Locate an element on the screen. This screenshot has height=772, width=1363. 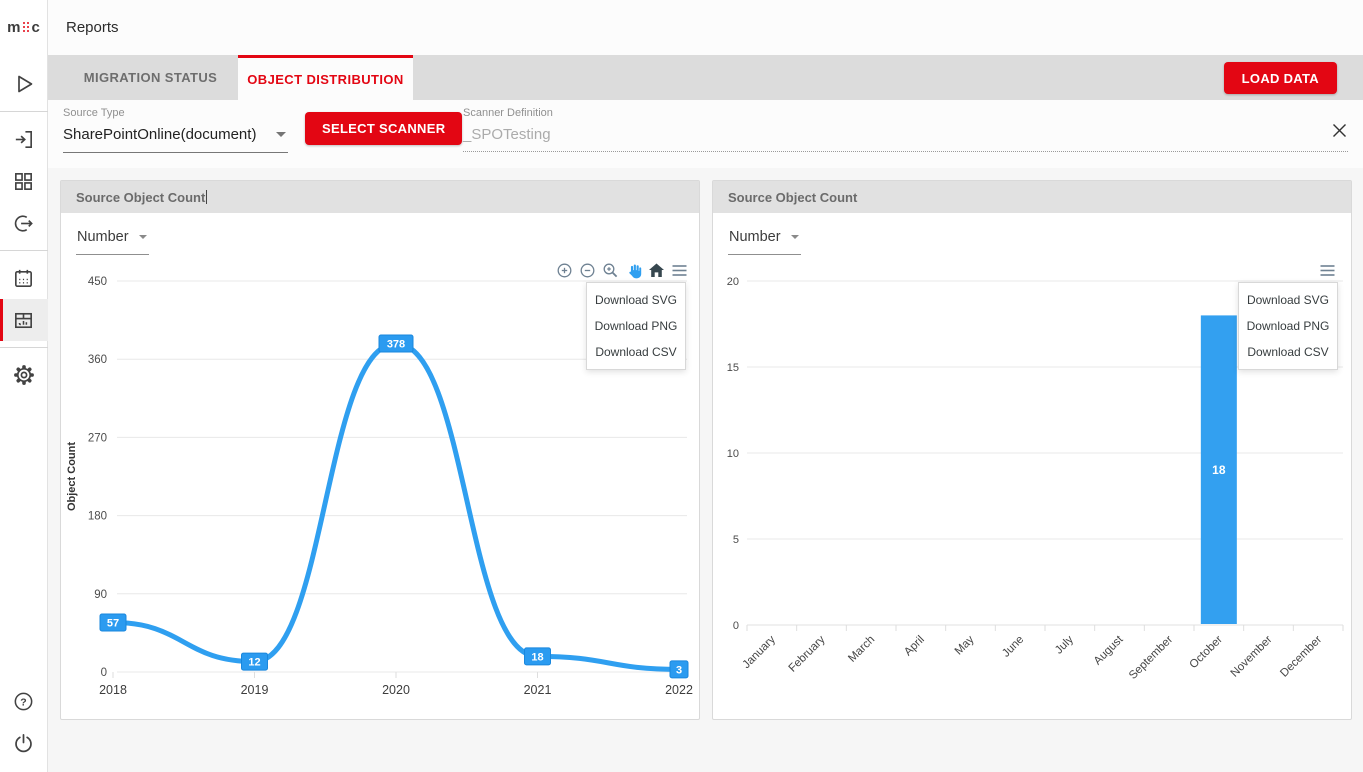
page-header: Reports is located at coordinates (705, 27).